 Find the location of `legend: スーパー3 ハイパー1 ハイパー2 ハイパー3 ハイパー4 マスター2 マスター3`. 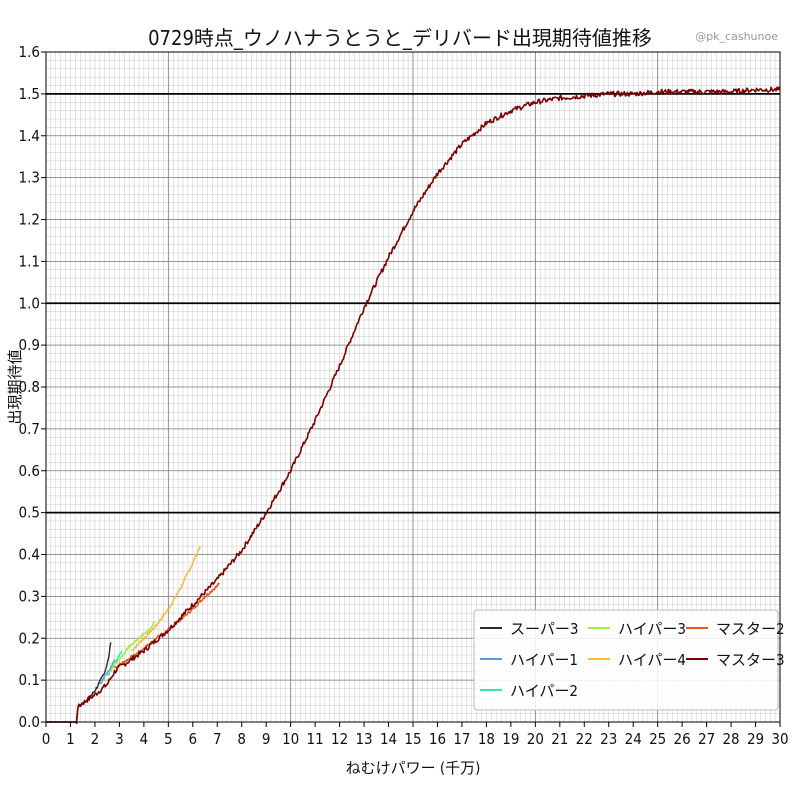

legend: スーパー3 ハイパー1 ハイパー2 ハイパー3 ハイパー4 マスター2 マスター3 is located at coordinates (629, 660).